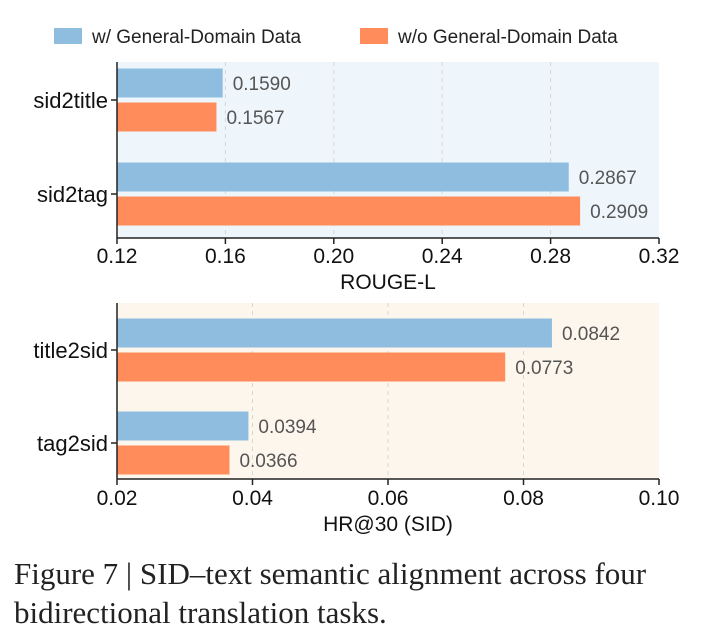 The height and width of the screenshot is (641, 707). Describe the element at coordinates (334, 333) in the screenshot. I see `bar-with-title2sid` at that location.